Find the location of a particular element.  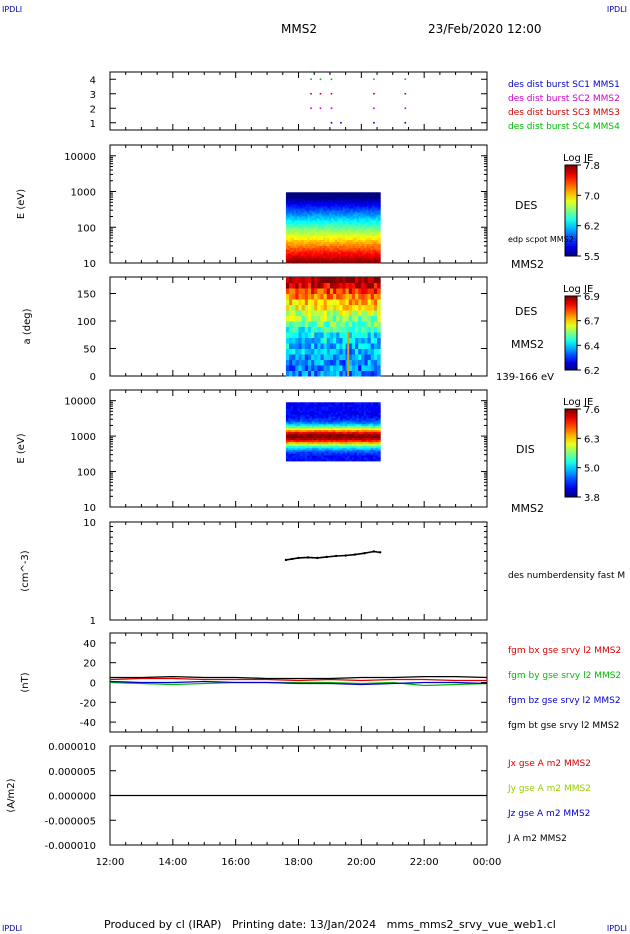

availability-mark is located at coordinates (405, 122).